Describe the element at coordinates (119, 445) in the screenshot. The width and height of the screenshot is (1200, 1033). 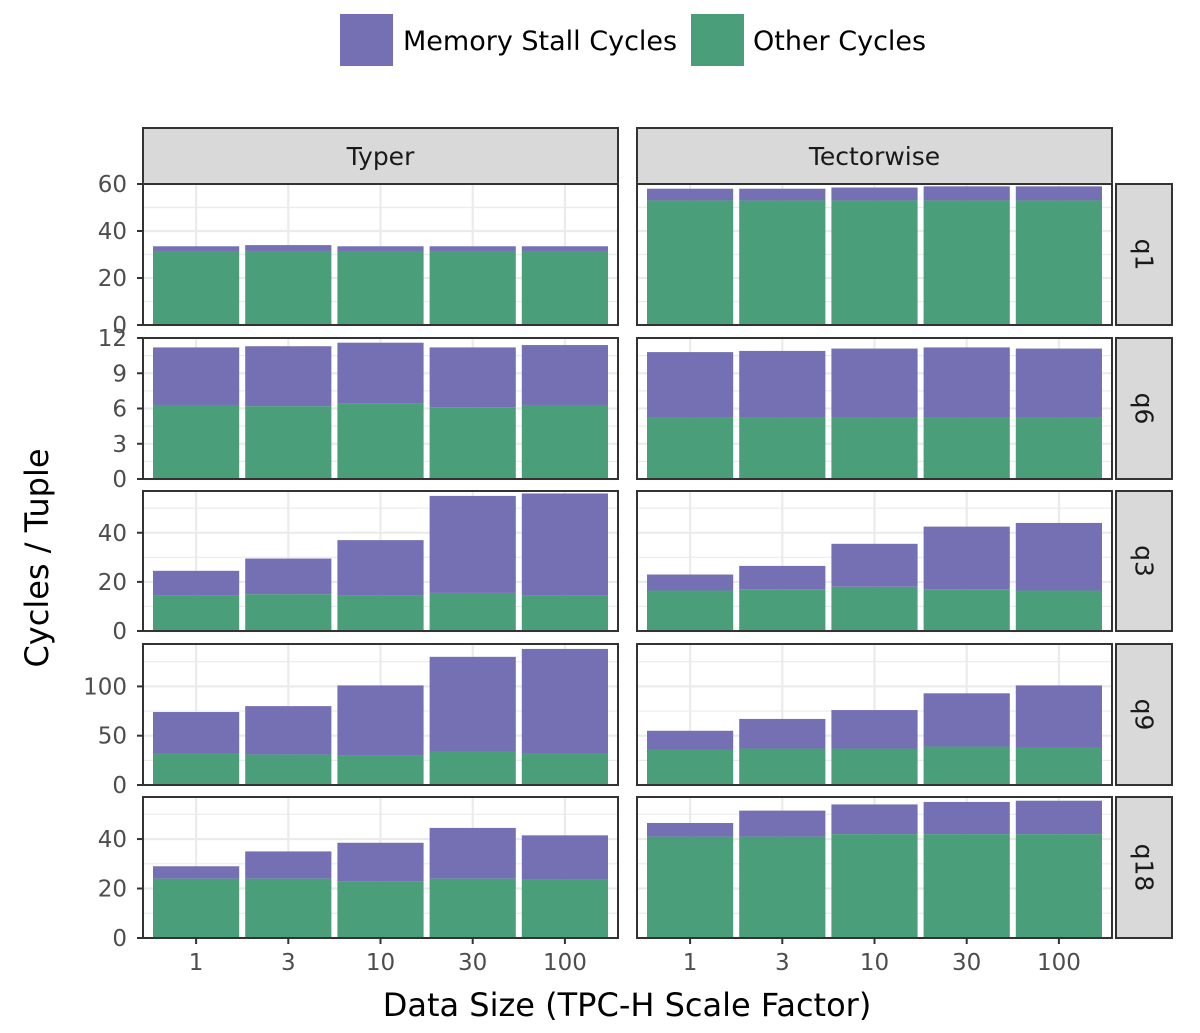
I see `y-tick-label: 3` at that location.